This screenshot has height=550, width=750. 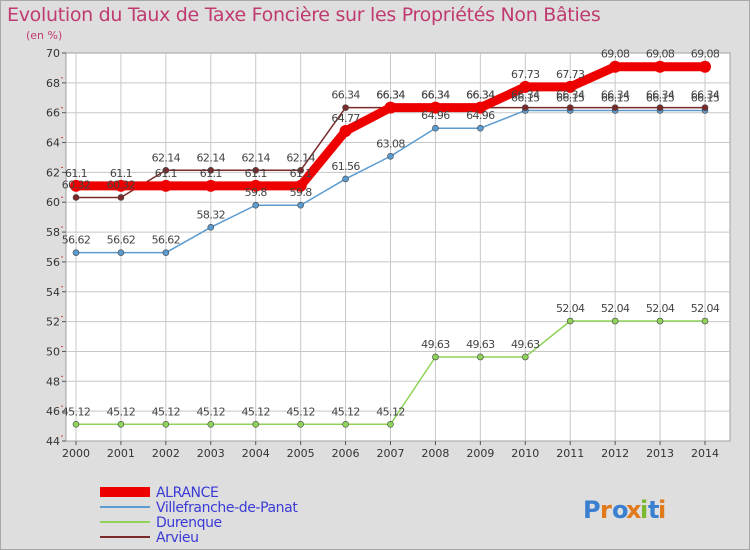 I want to click on x-tick-label: 2014, so click(x=705, y=453).